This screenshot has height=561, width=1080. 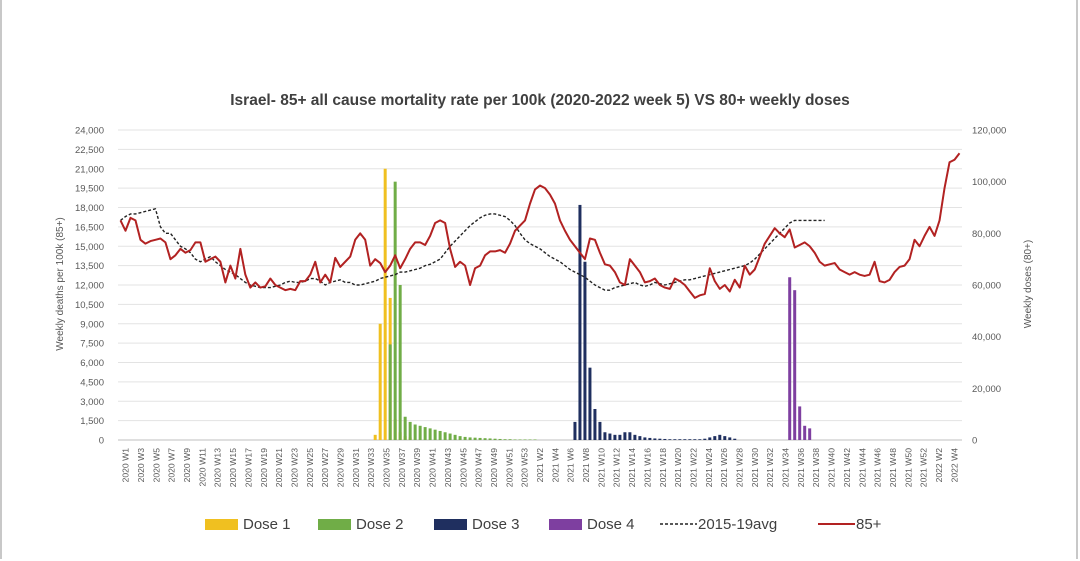 I want to click on x-tick-label: 2021 W2, so click(x=540, y=465).